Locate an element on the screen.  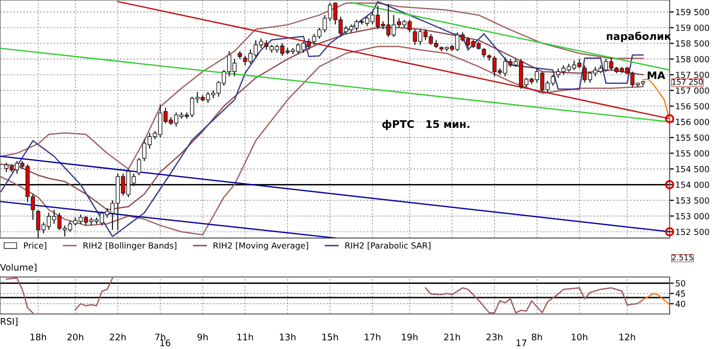
x-tick-label: 15h is located at coordinates (330, 336).